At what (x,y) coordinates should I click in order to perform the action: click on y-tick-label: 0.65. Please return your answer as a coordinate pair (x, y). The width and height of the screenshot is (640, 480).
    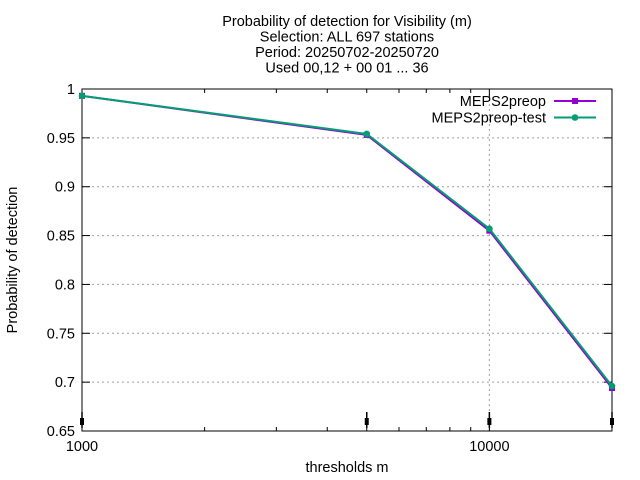
    Looking at the image, I should click on (61, 432).